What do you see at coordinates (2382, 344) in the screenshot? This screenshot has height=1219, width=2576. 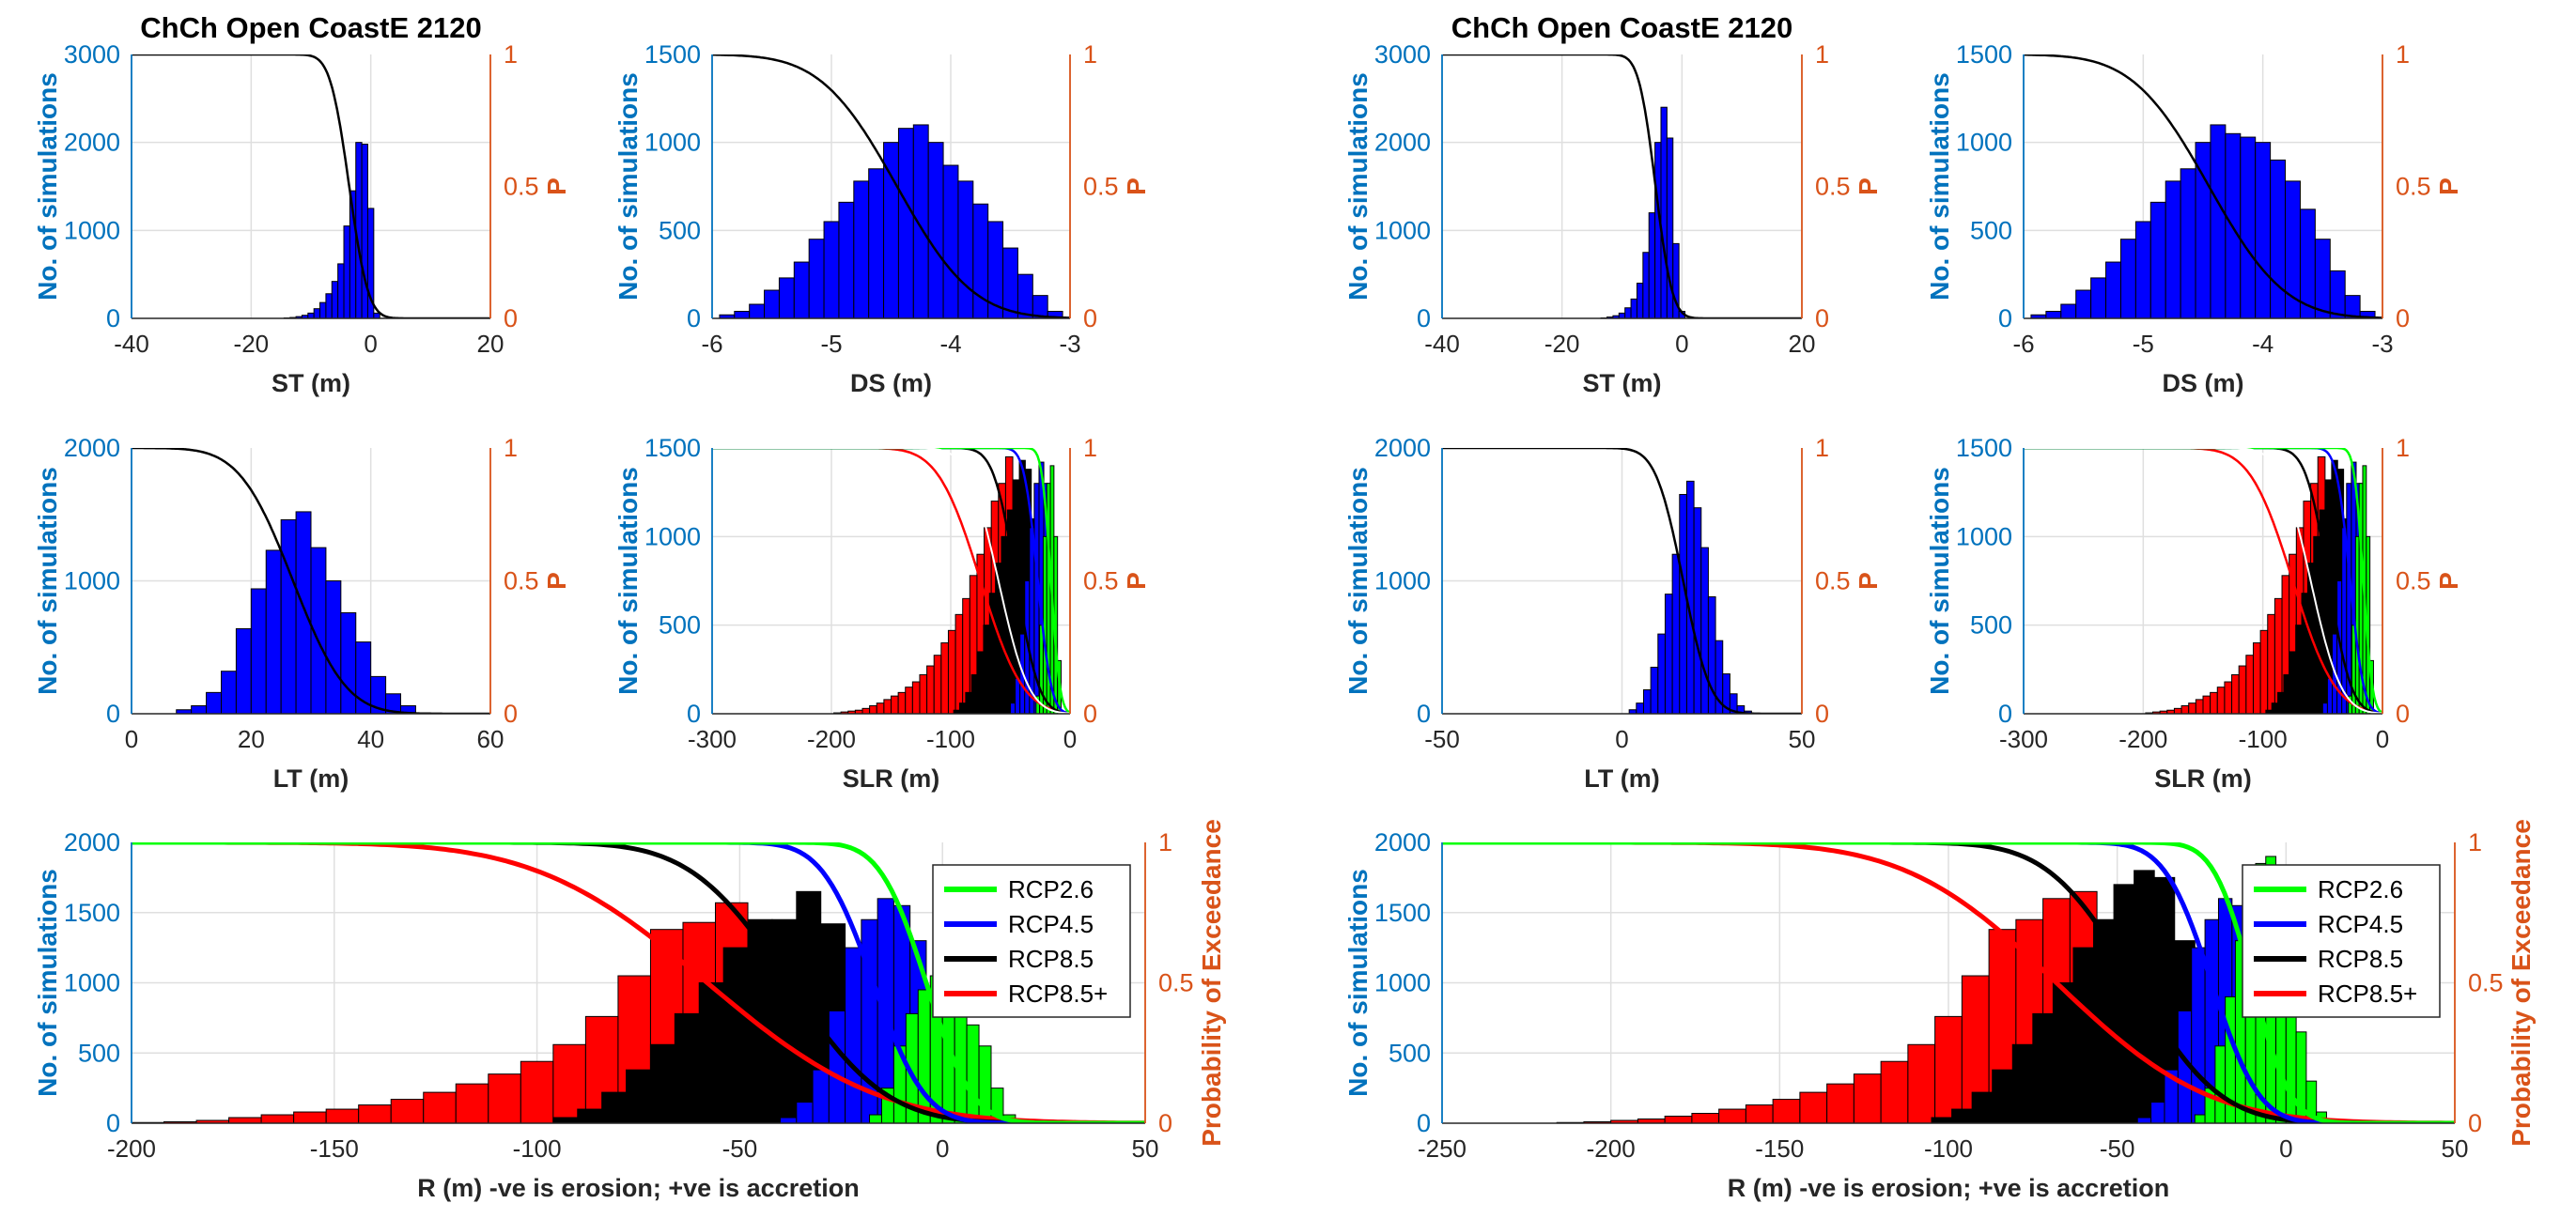 I see `x-tick-label: -3` at bounding box center [2382, 344].